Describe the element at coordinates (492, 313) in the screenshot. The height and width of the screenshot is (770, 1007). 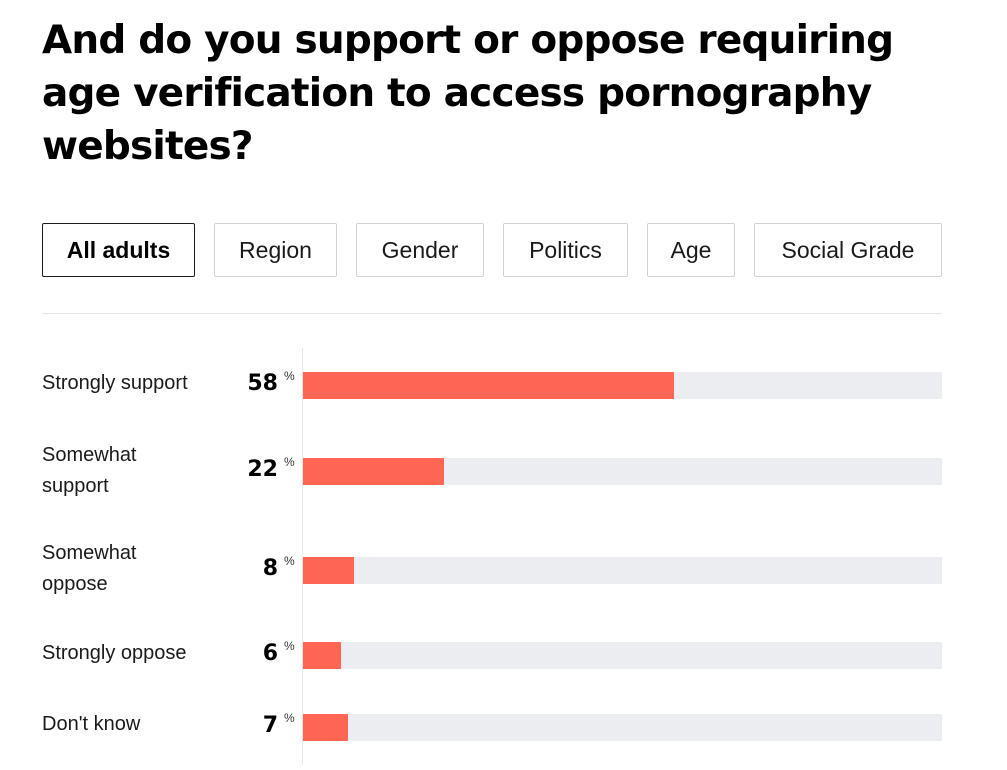
I see `divider` at that location.